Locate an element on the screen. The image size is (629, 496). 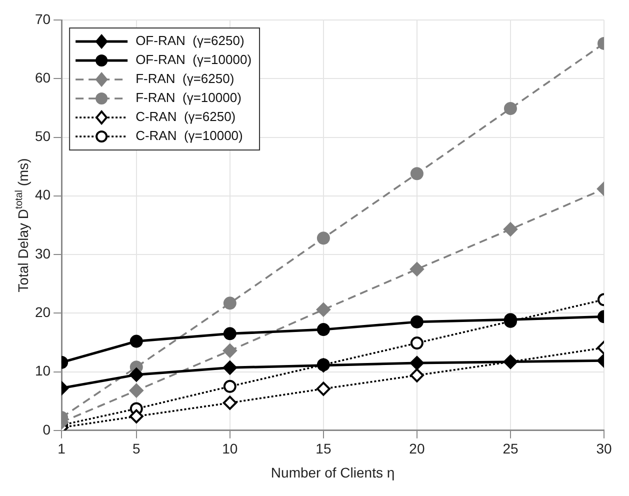
x-tick-label: 1 is located at coordinates (62, 448).